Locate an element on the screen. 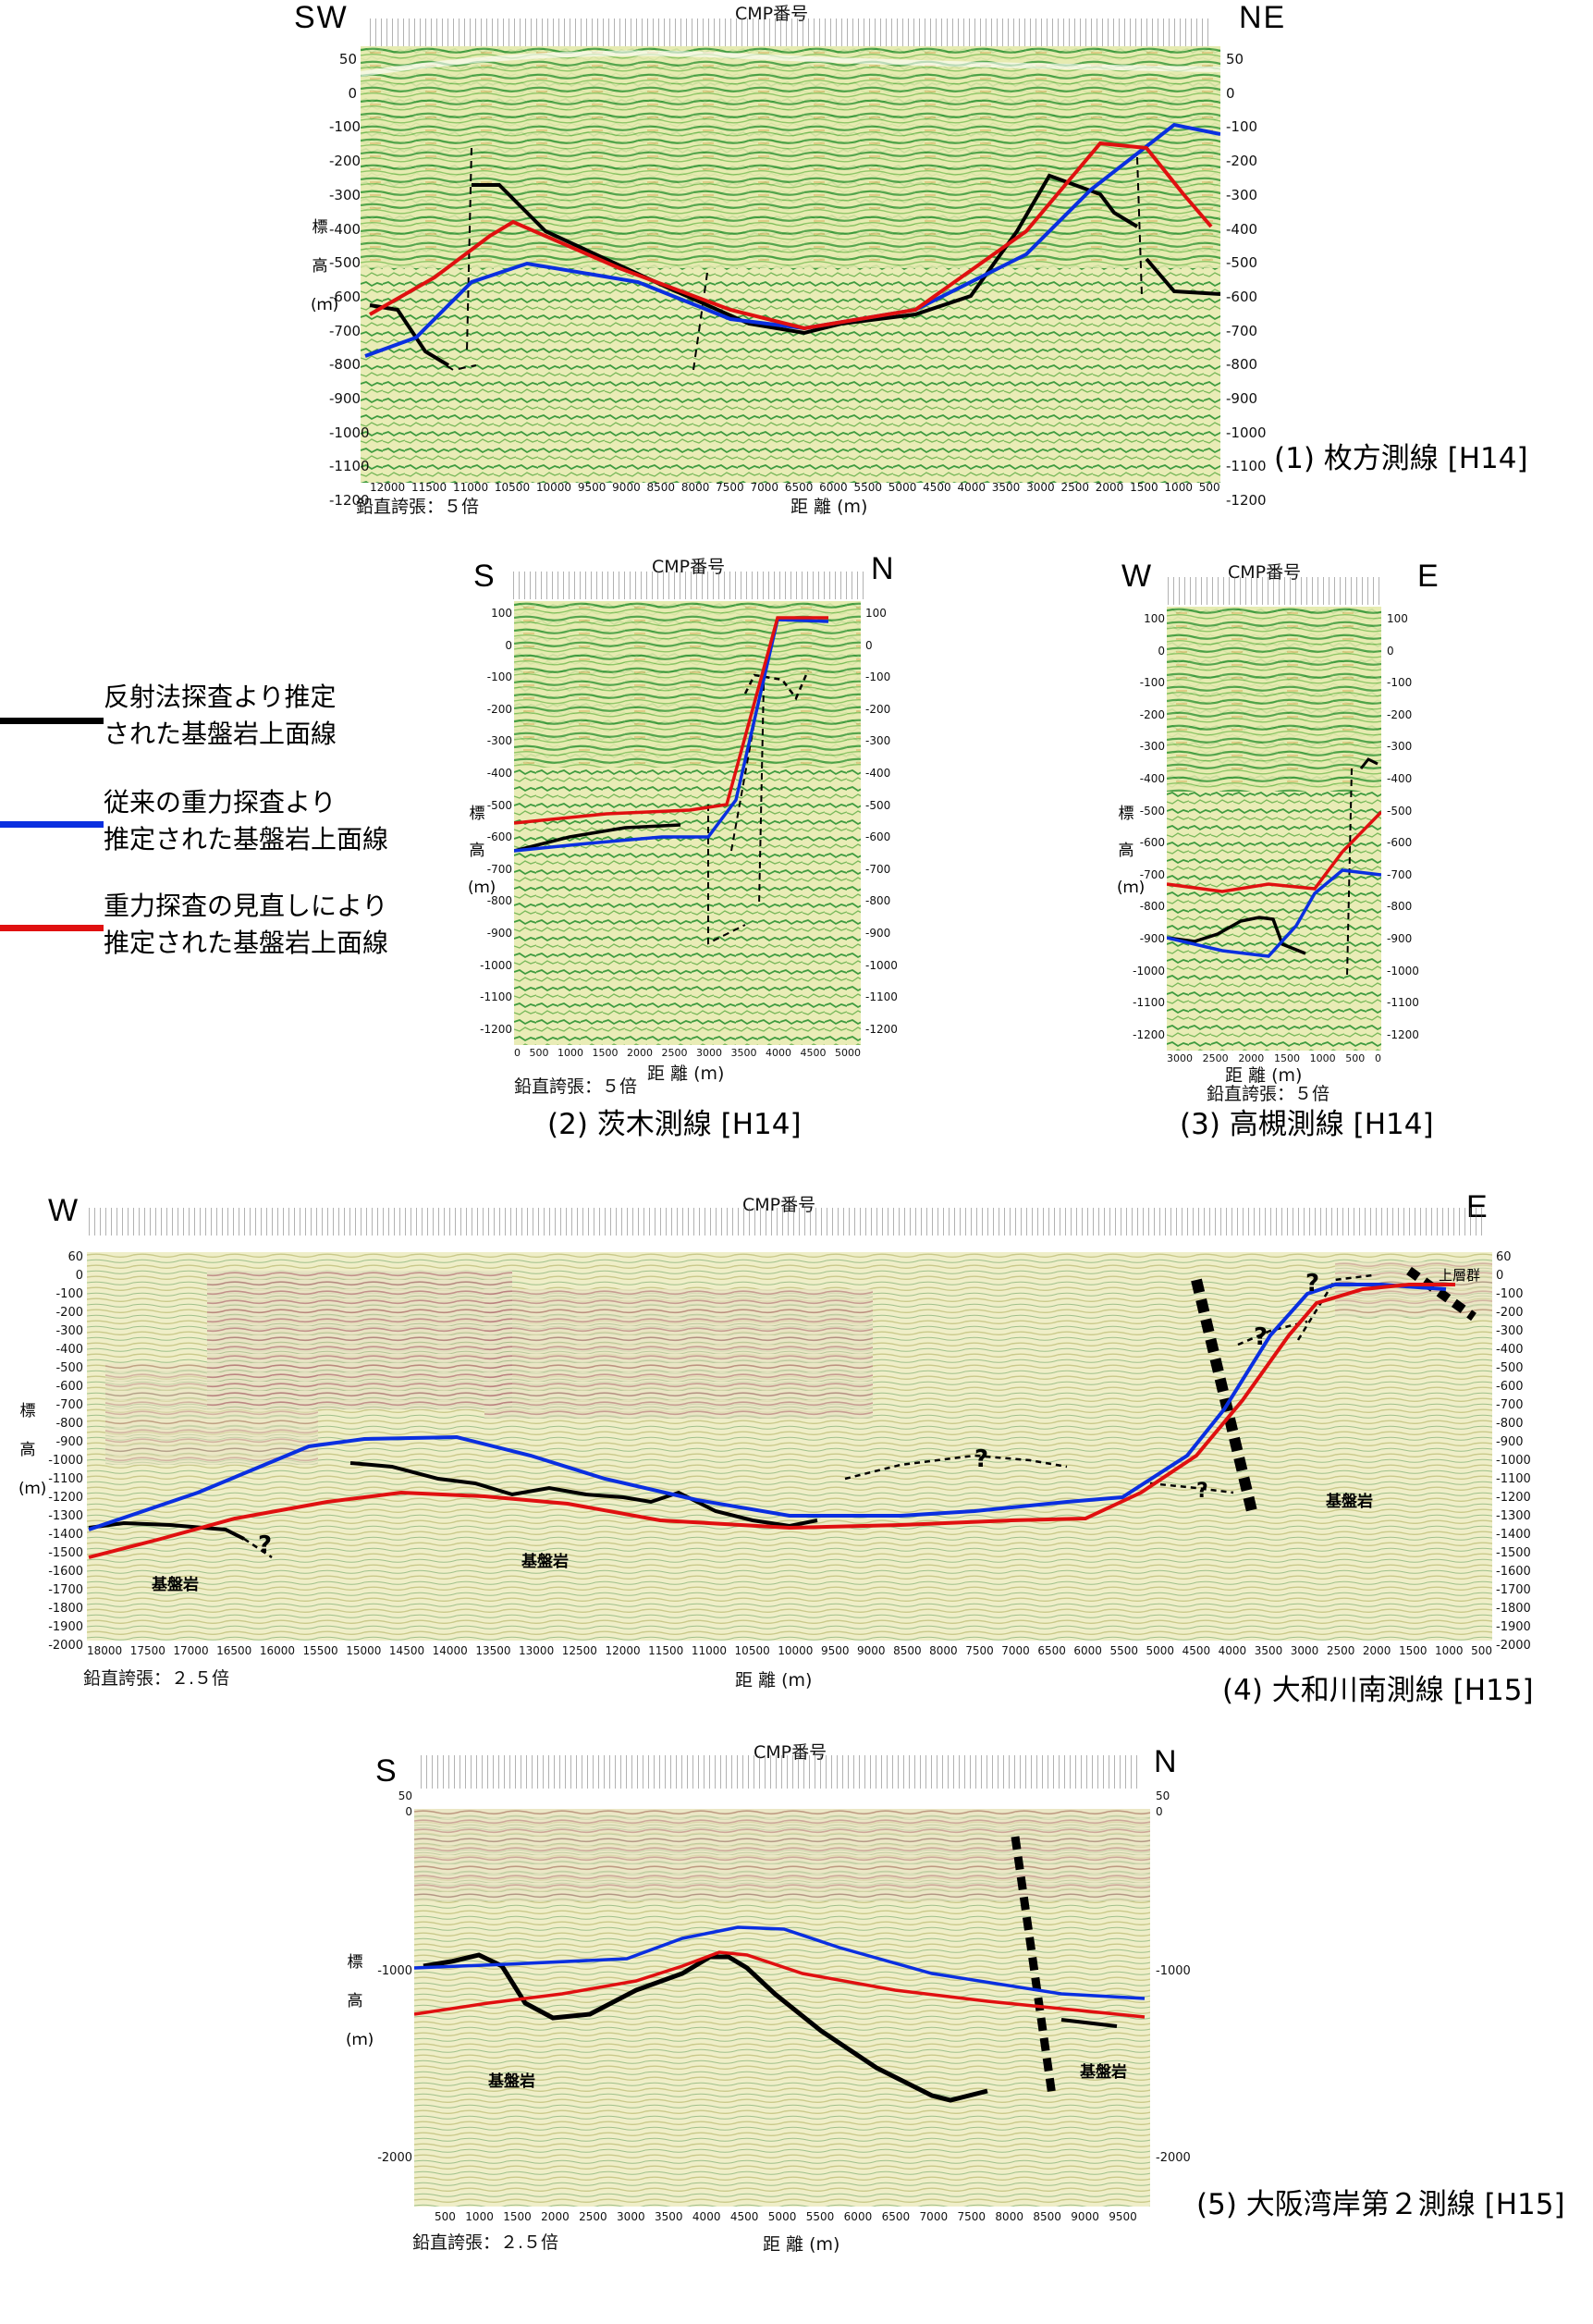  x-axis-ibaraki: 0 500 1000 1500 2000 2500 3000 3500 4000 4500 5000 is located at coordinates (687, 1053).